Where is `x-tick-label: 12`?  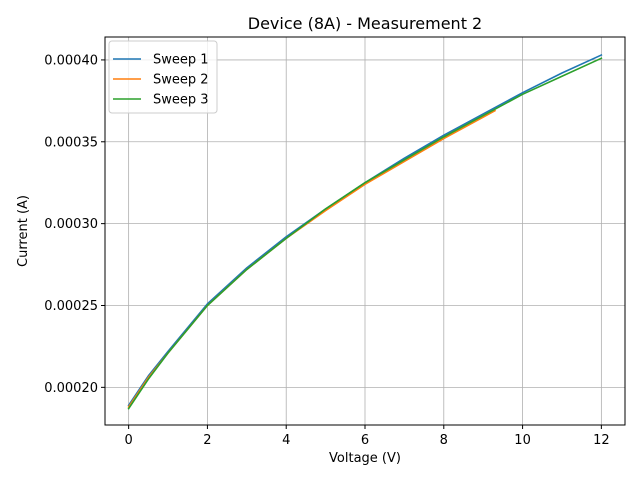
x-tick-label: 12 is located at coordinates (601, 440).